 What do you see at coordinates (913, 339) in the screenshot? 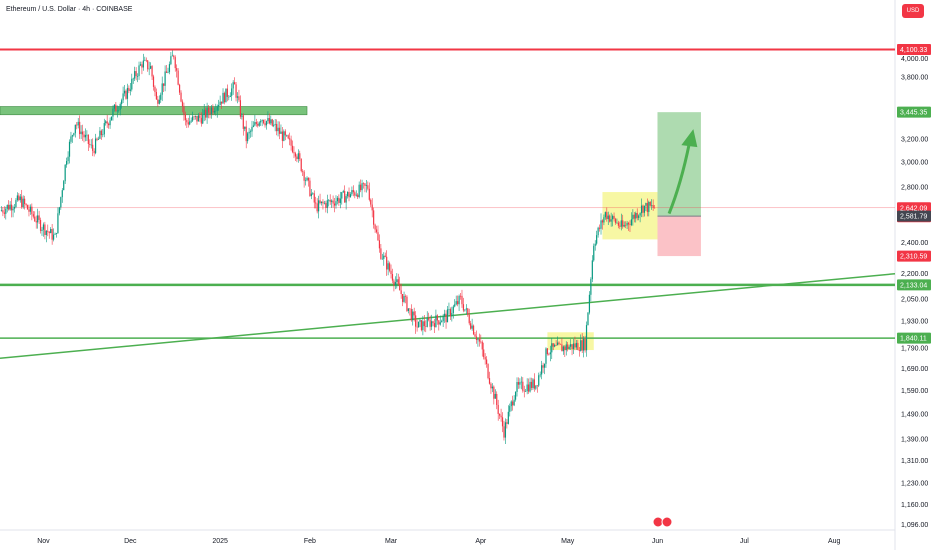
I see `level-badge-2-label: 1,840.11` at bounding box center [913, 339].